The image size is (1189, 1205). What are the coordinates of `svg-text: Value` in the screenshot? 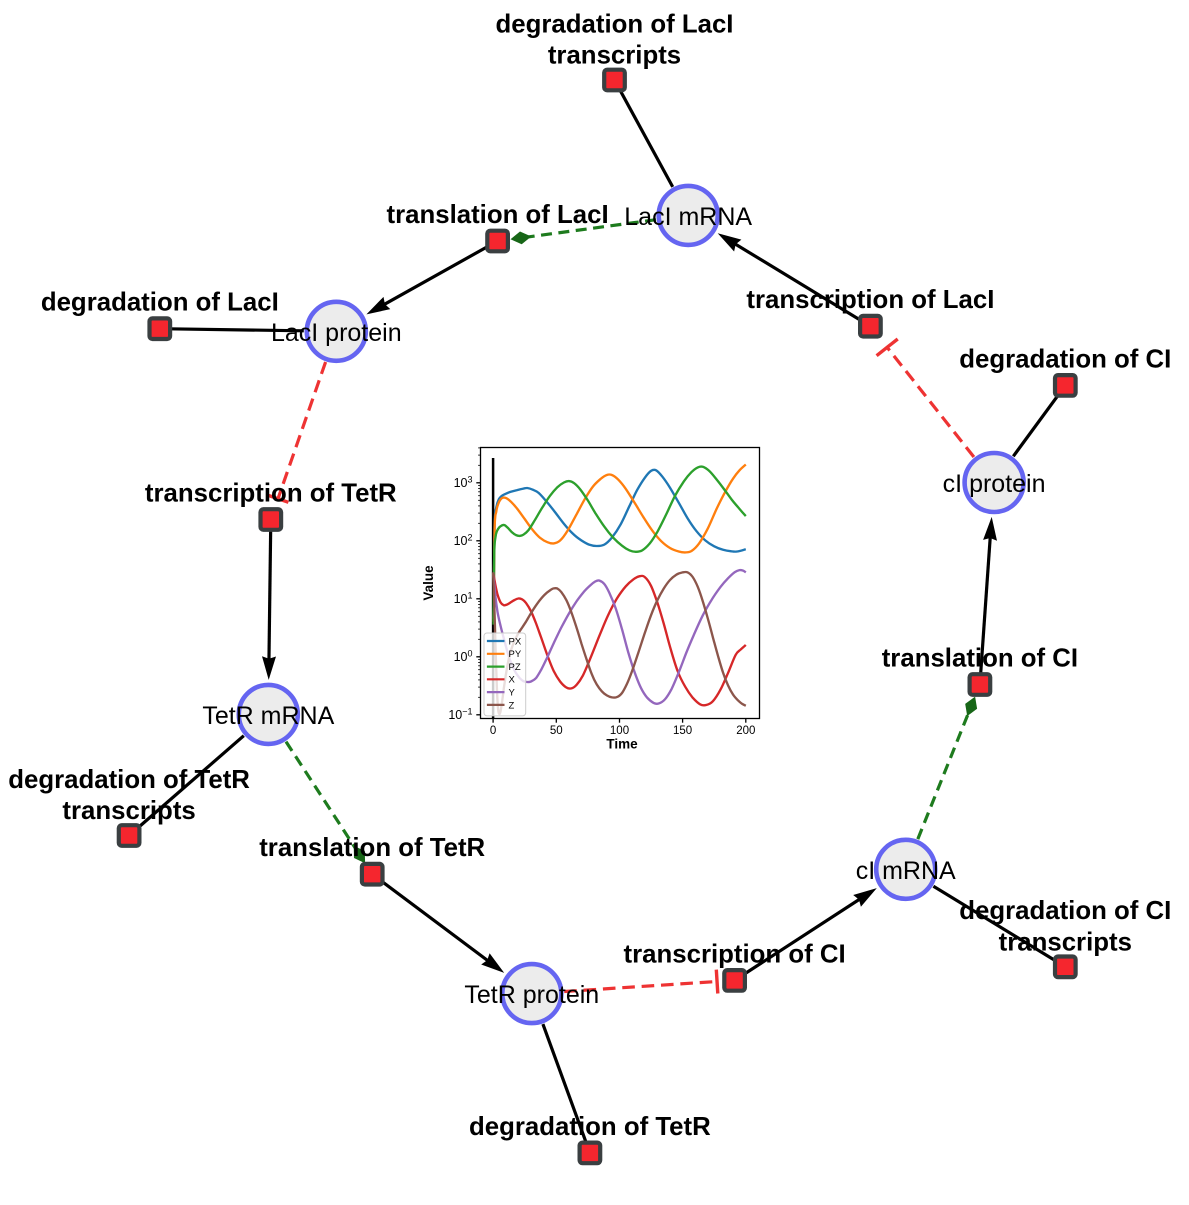 It's located at (428, 583).